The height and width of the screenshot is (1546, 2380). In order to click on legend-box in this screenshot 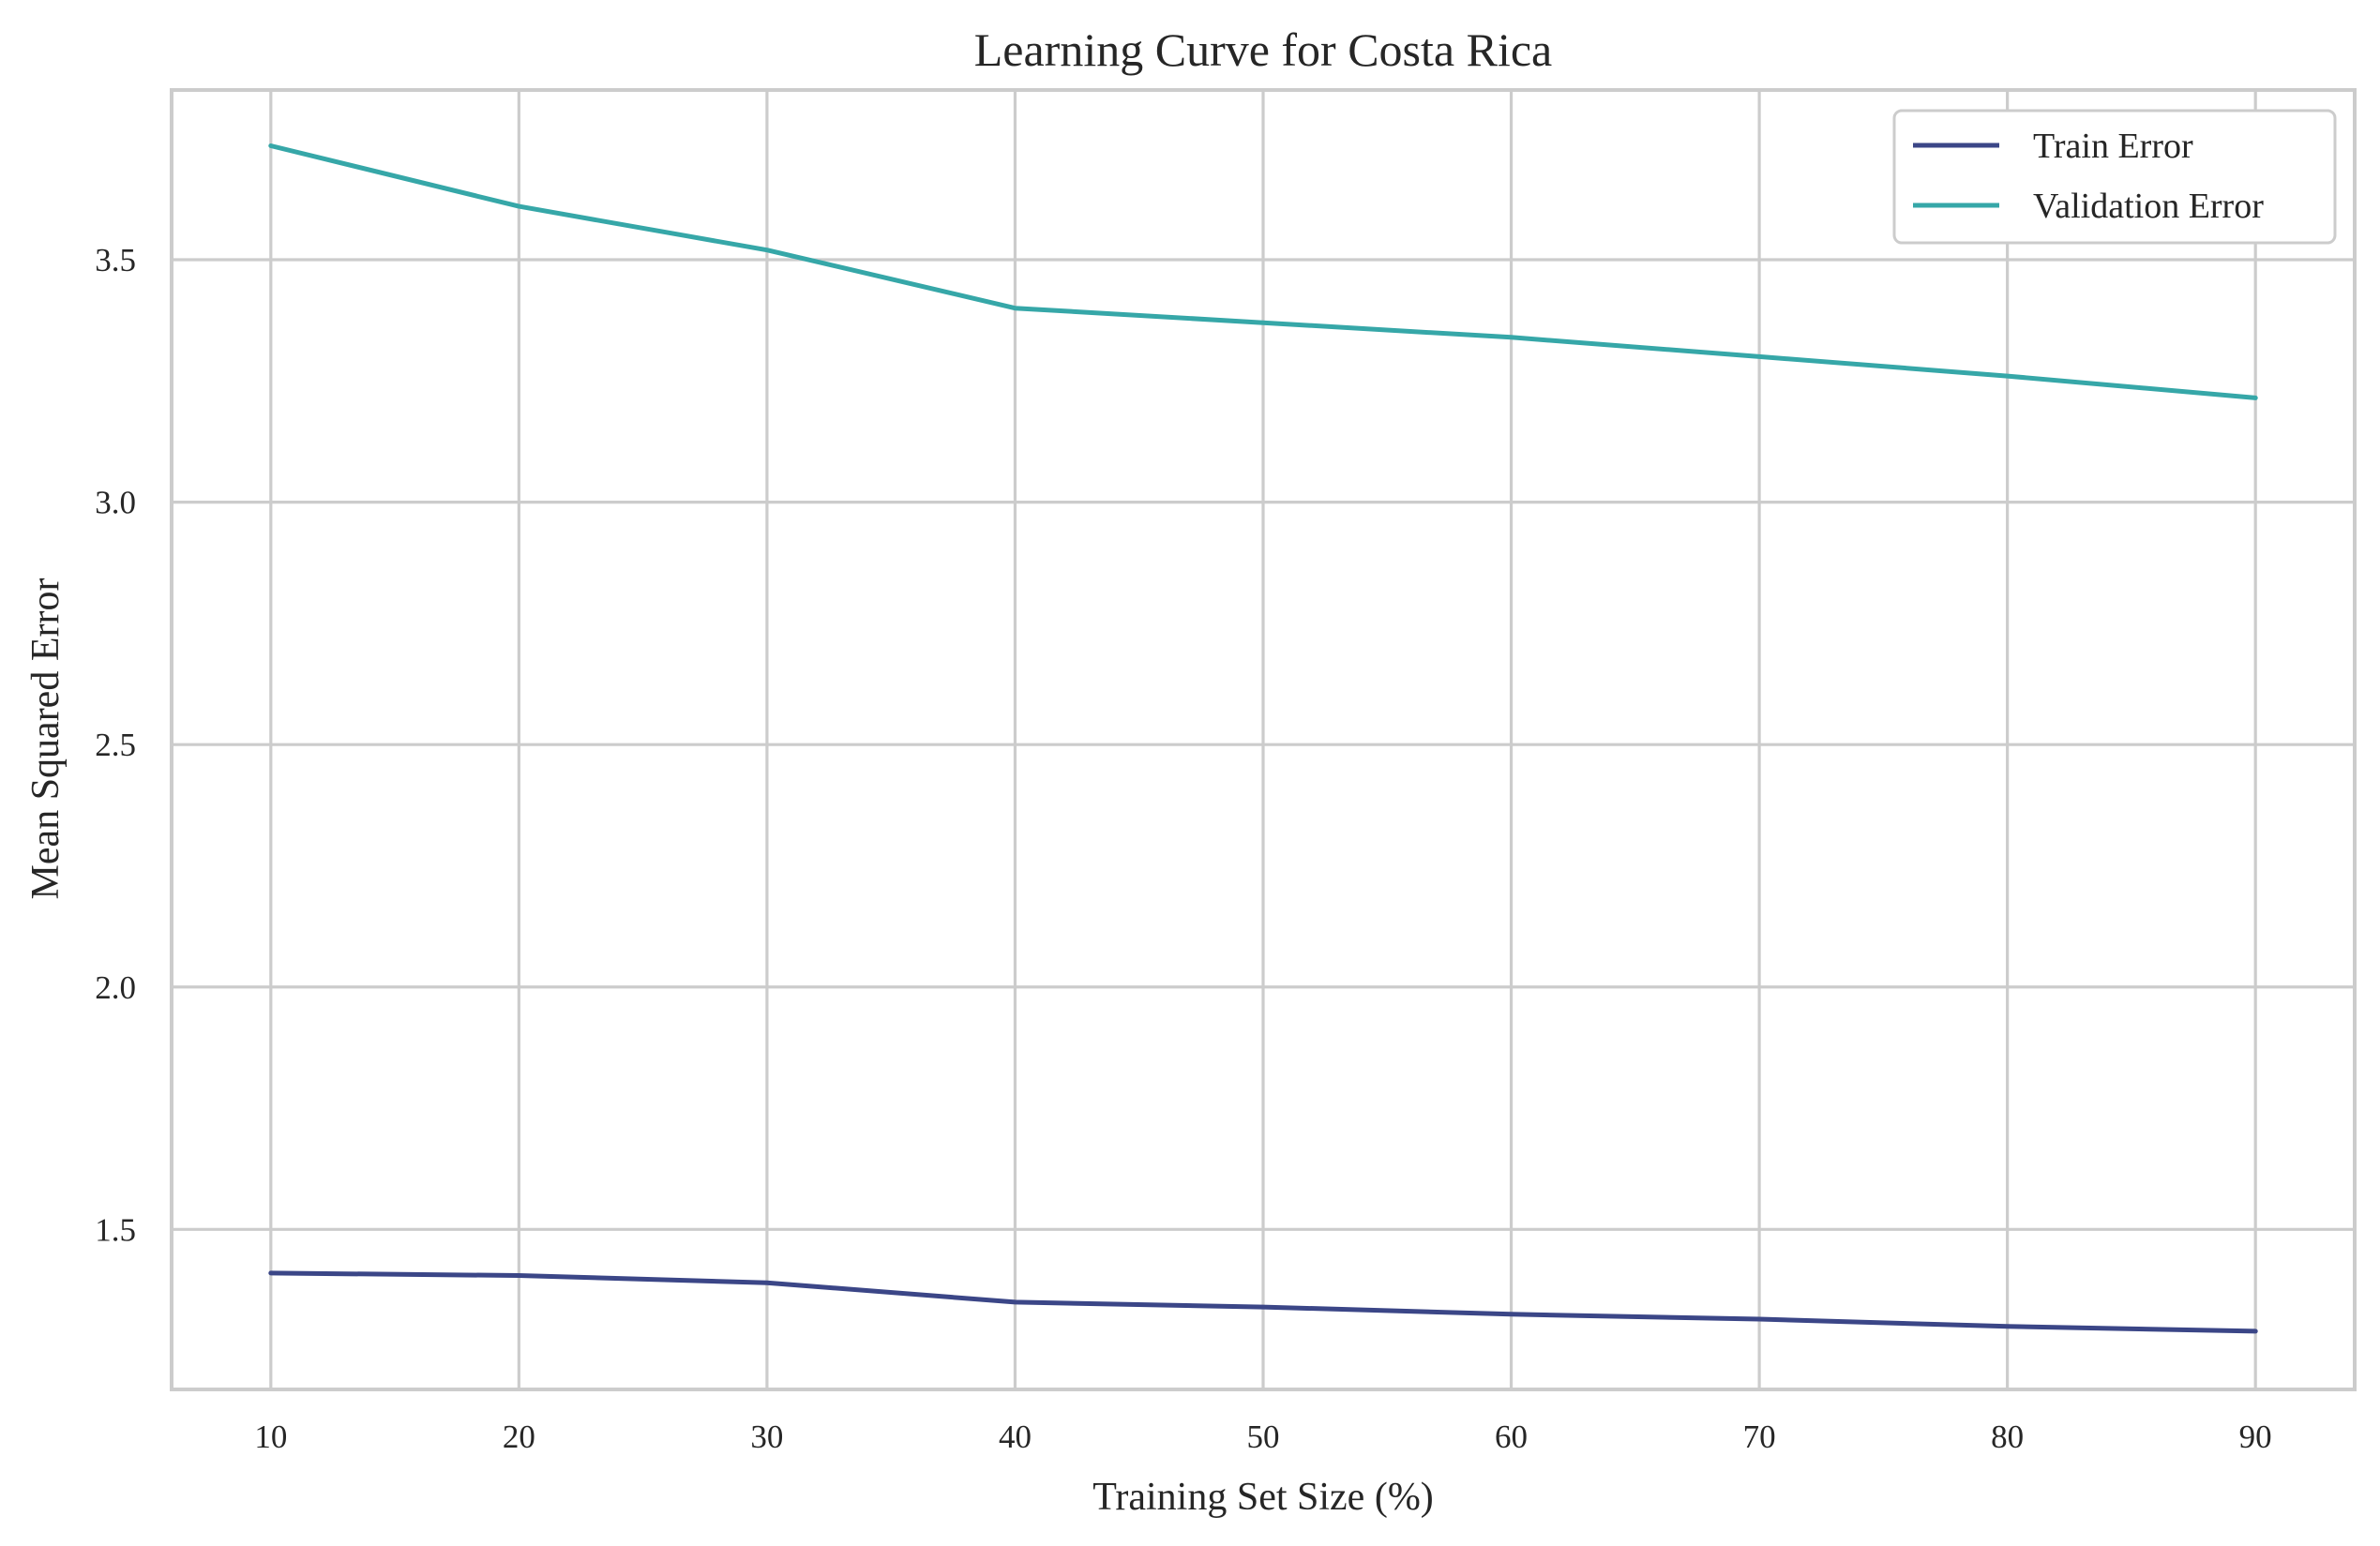, I will do `click(2114, 177)`.